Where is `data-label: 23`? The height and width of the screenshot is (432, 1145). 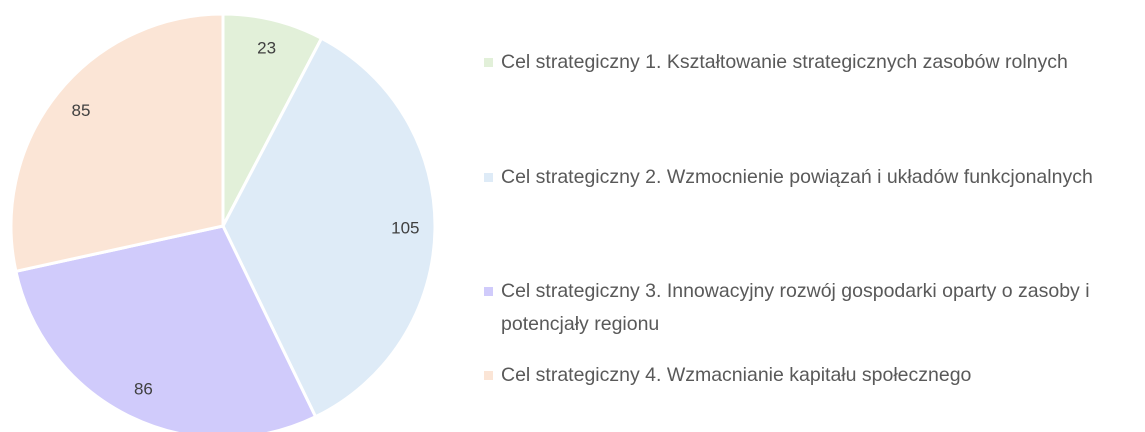 data-label: 23 is located at coordinates (266, 47).